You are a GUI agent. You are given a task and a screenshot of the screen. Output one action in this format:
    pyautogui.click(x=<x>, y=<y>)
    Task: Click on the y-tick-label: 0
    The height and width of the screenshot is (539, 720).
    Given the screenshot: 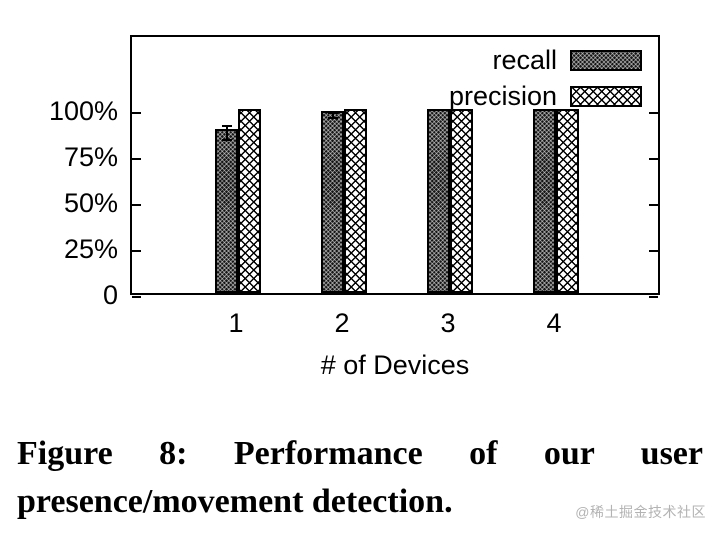 What is the action you would take?
    pyautogui.click(x=110, y=295)
    